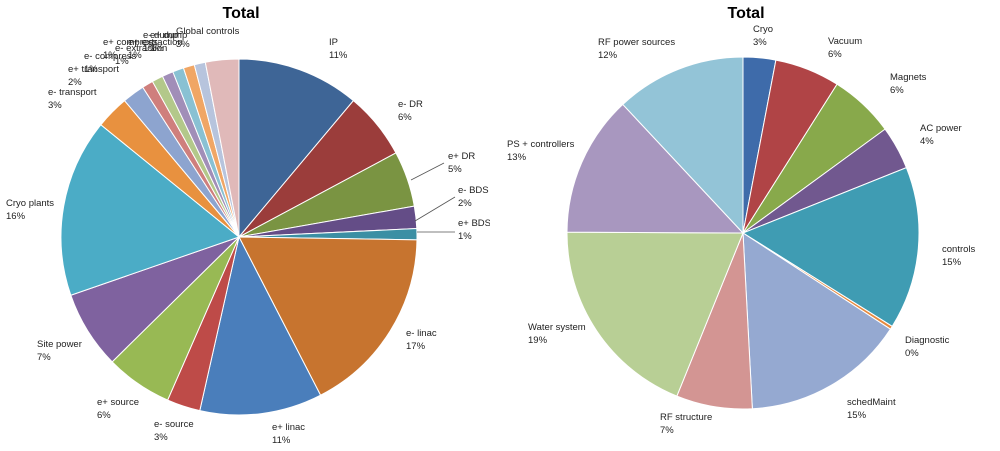 The width and height of the screenshot is (1000, 451). I want to click on data-label-cryo: Cryo 3%, so click(763, 36).